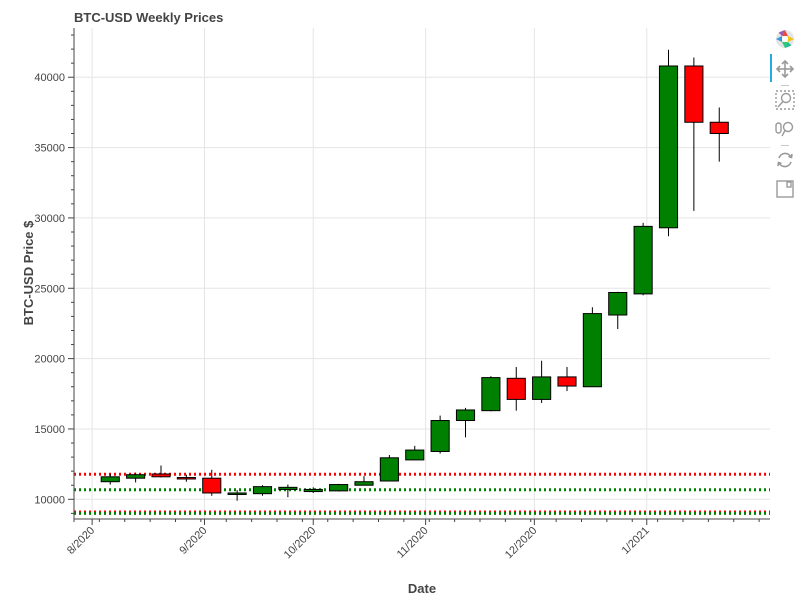  What do you see at coordinates (49, 500) in the screenshot?
I see `y-tick-label: 10000` at bounding box center [49, 500].